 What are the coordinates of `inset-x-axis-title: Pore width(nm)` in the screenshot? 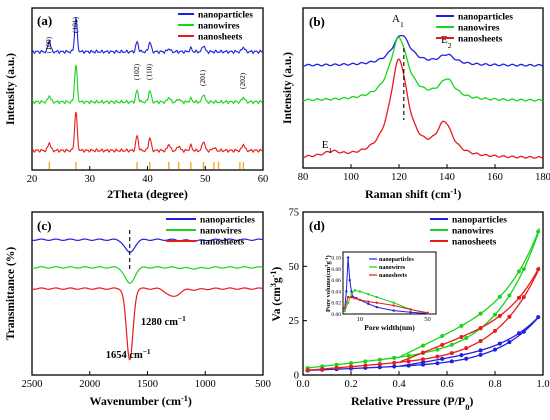 It's located at (389, 327).